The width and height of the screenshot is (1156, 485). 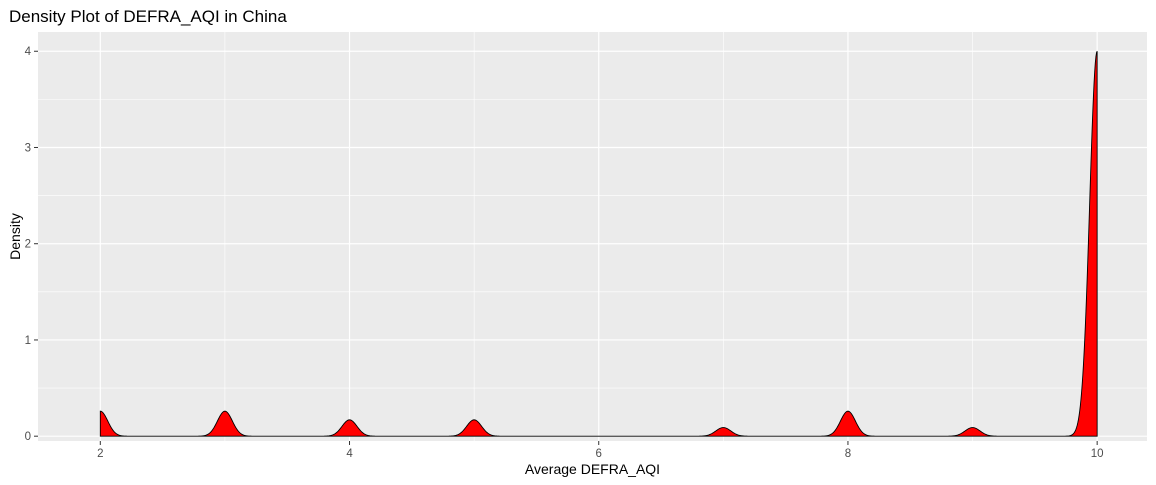 What do you see at coordinates (592, 469) in the screenshot?
I see `x-axis-title: Average DEFRA_AQI` at bounding box center [592, 469].